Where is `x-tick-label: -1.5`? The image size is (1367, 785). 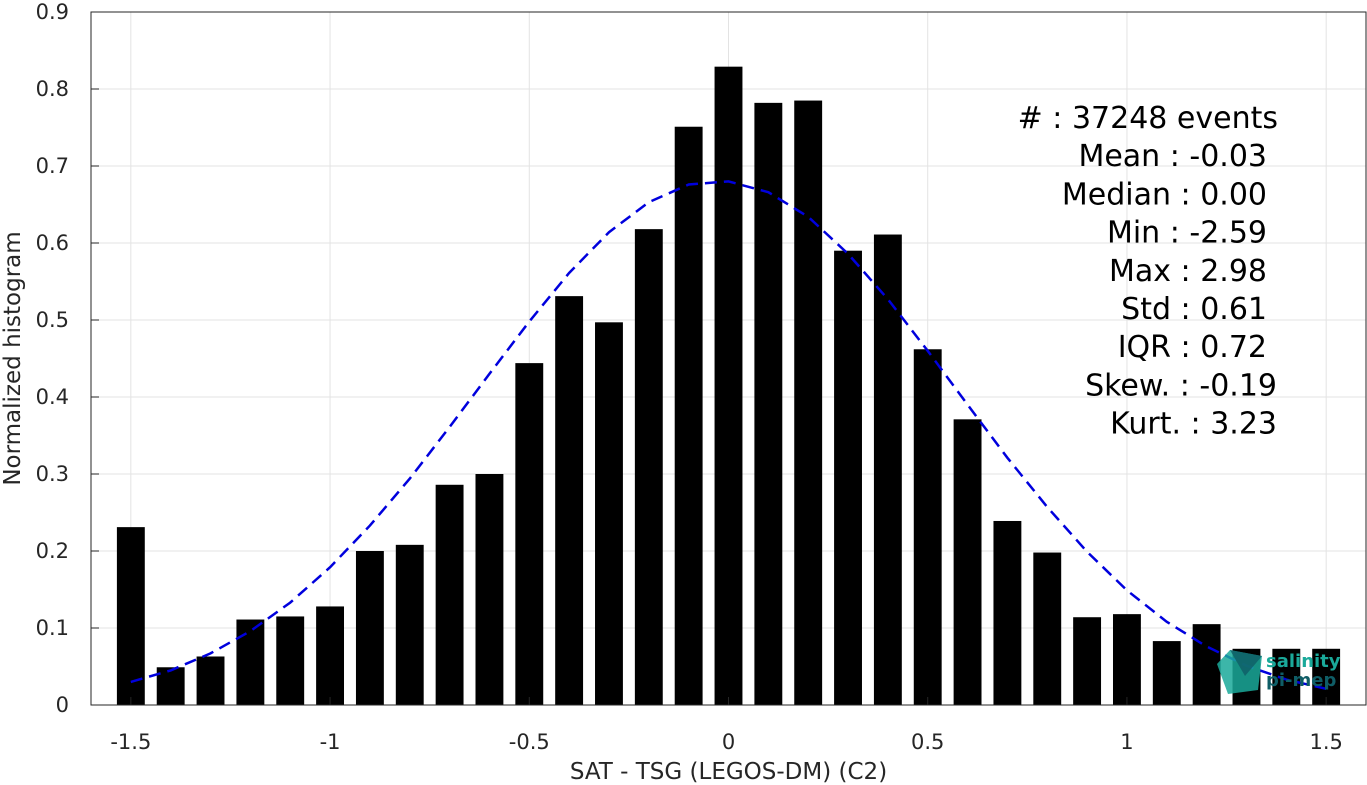
x-tick-label: -1.5 is located at coordinates (130, 742).